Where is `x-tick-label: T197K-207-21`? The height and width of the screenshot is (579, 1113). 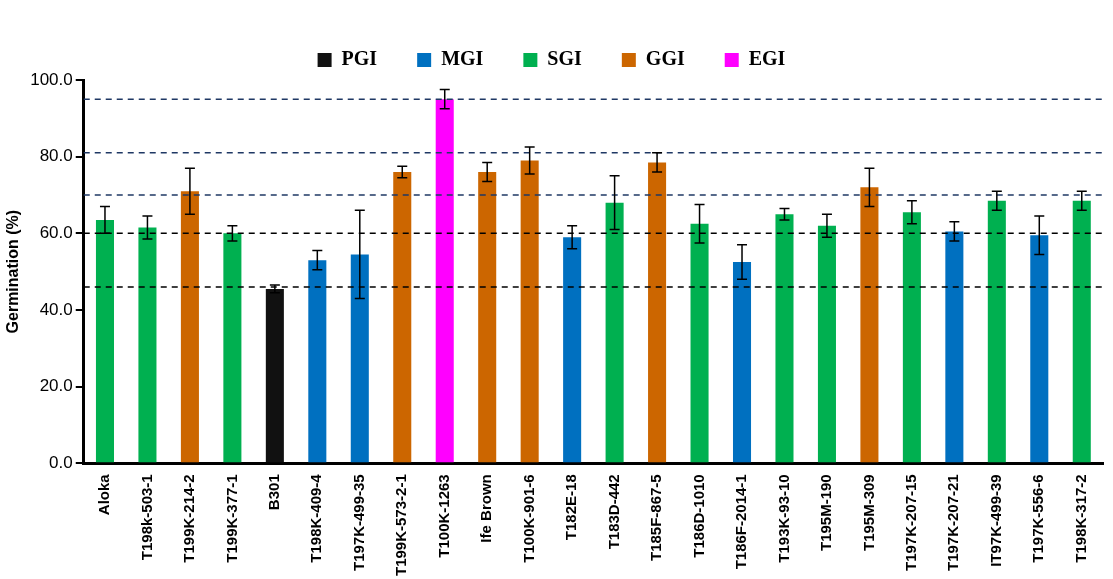
x-tick-label: T197K-207-21 is located at coordinates (953, 523).